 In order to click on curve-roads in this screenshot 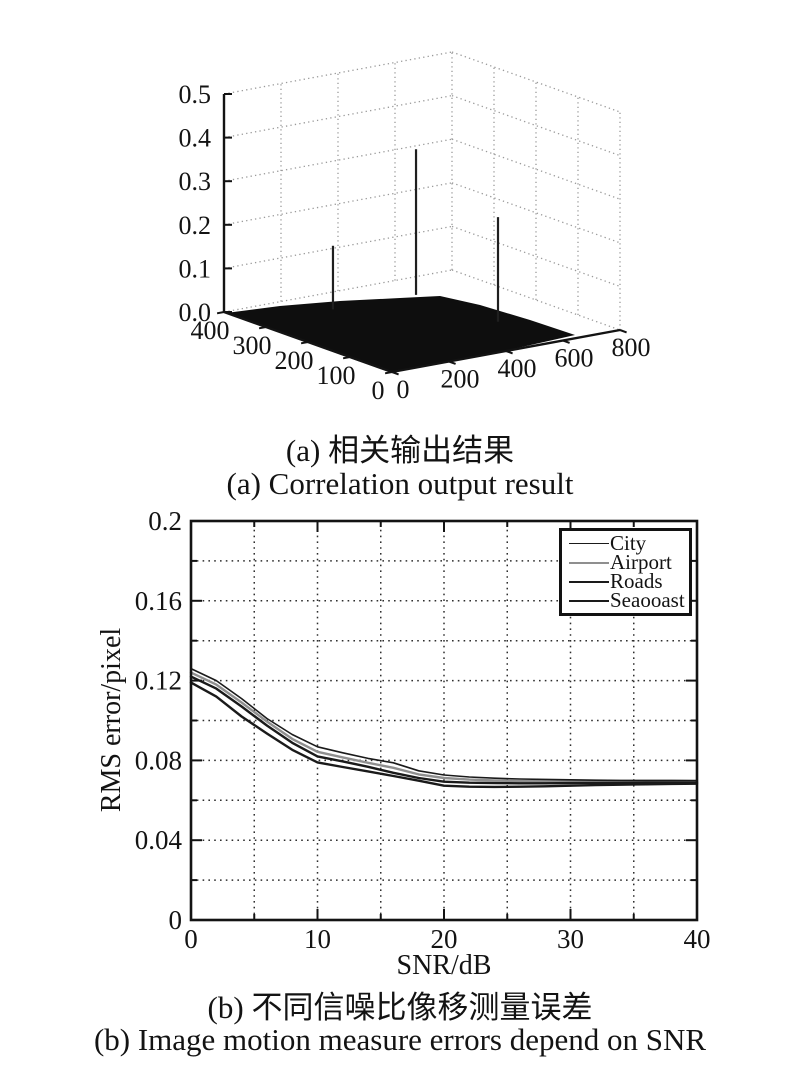, I will do `click(444, 730)`.